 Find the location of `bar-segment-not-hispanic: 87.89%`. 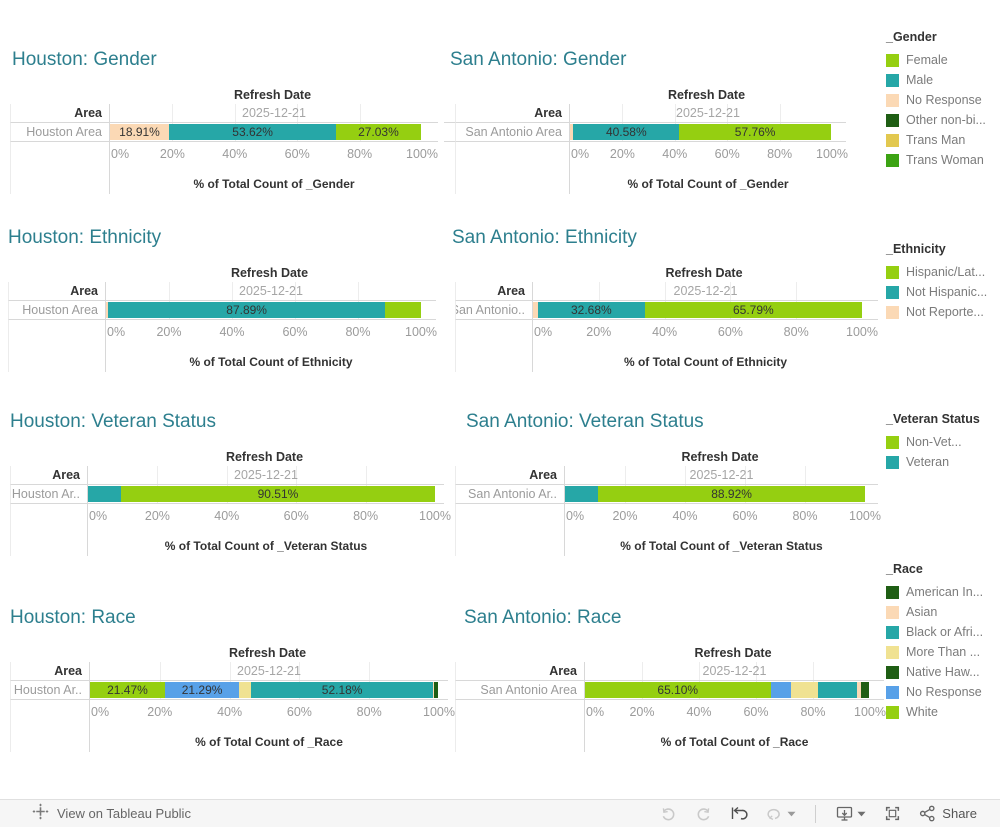

bar-segment-not-hispanic: 87.89% is located at coordinates (247, 310).